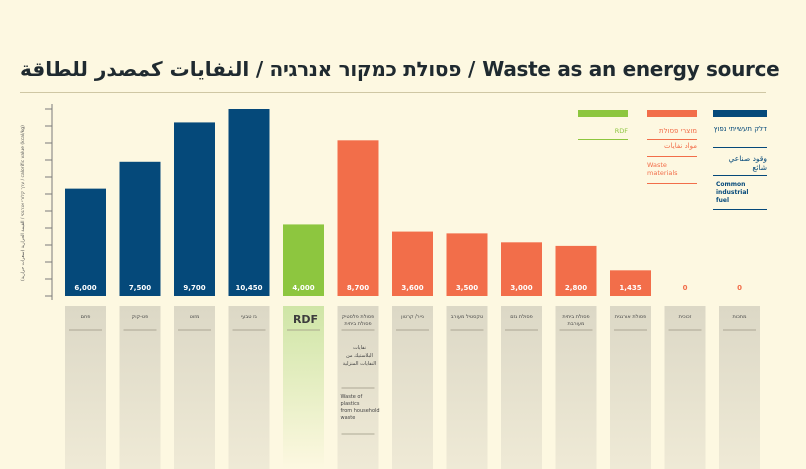  Describe the element at coordinates (740, 317) in the screenshot. I see `category-label: מתכות` at that location.